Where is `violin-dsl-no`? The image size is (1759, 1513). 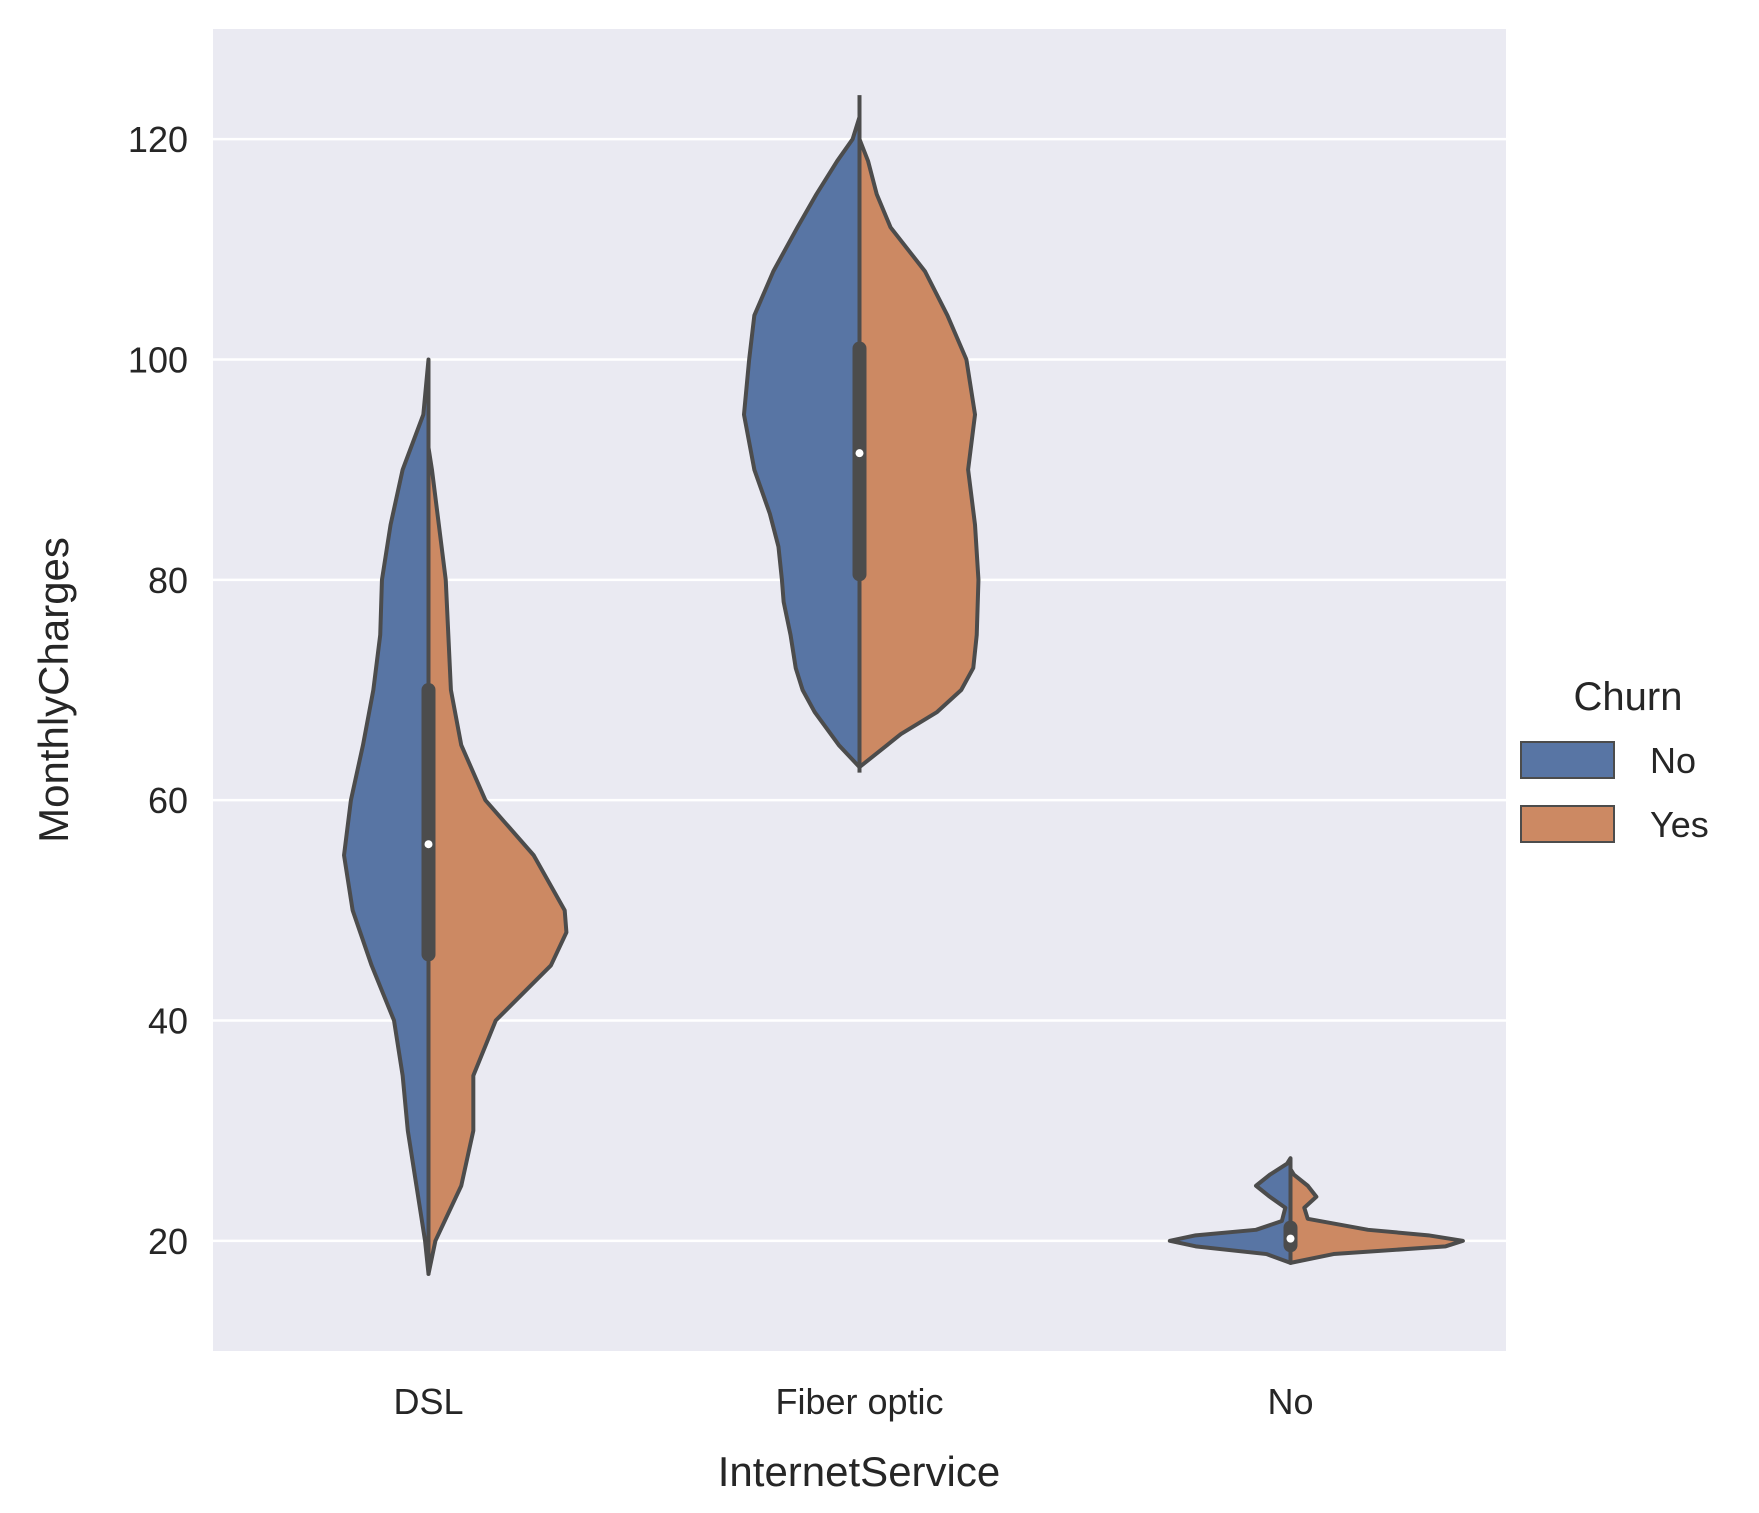 violin-dsl-no is located at coordinates (386, 816).